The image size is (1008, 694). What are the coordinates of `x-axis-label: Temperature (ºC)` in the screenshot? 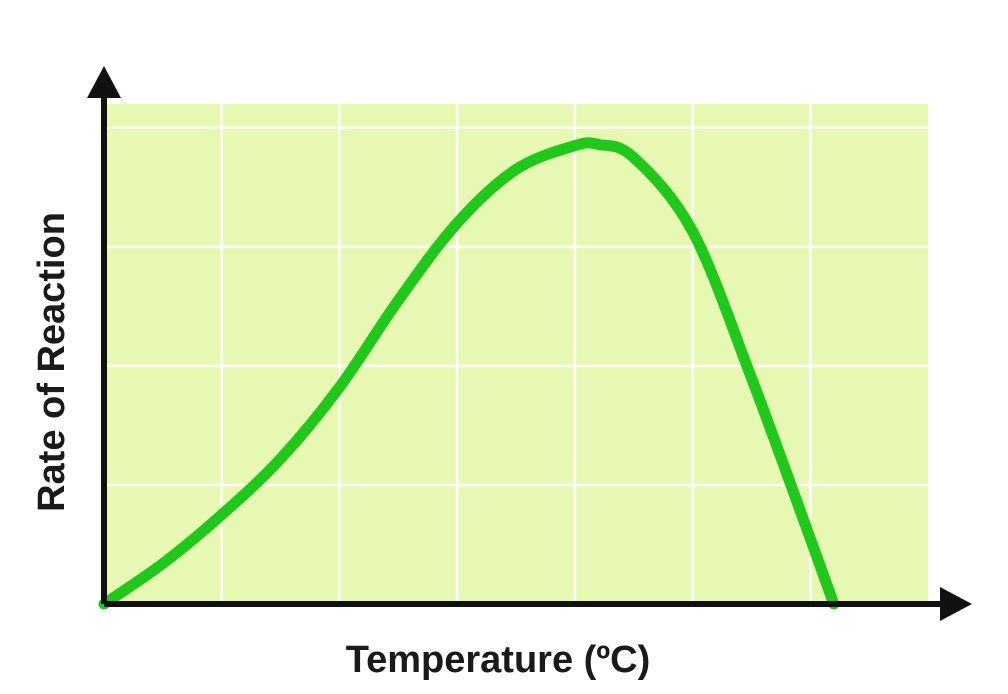 It's located at (498, 660).